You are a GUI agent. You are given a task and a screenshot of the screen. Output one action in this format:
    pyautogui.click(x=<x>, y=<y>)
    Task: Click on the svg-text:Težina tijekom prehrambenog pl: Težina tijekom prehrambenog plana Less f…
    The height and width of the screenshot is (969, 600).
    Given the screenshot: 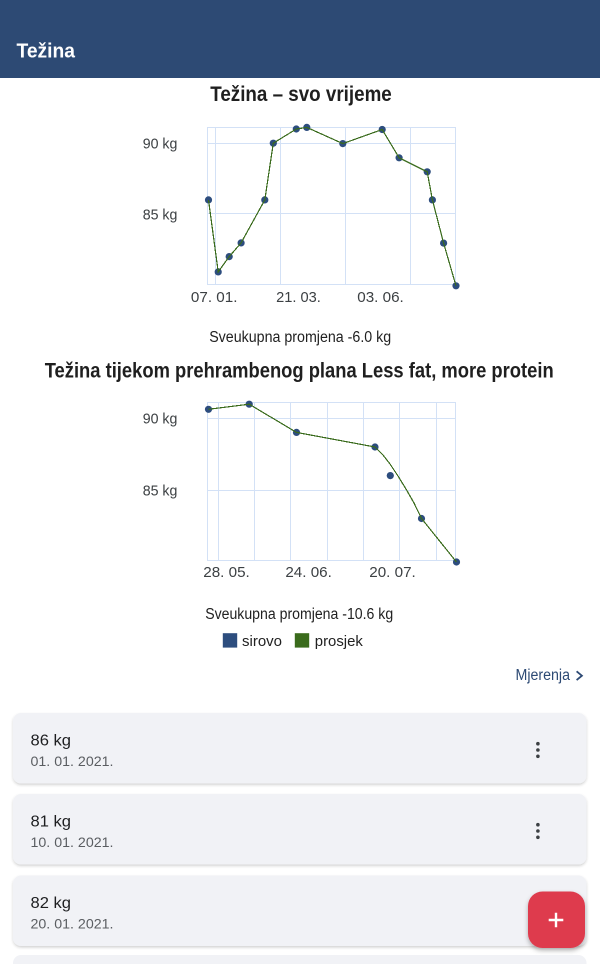 What is the action you would take?
    pyautogui.click(x=299, y=370)
    